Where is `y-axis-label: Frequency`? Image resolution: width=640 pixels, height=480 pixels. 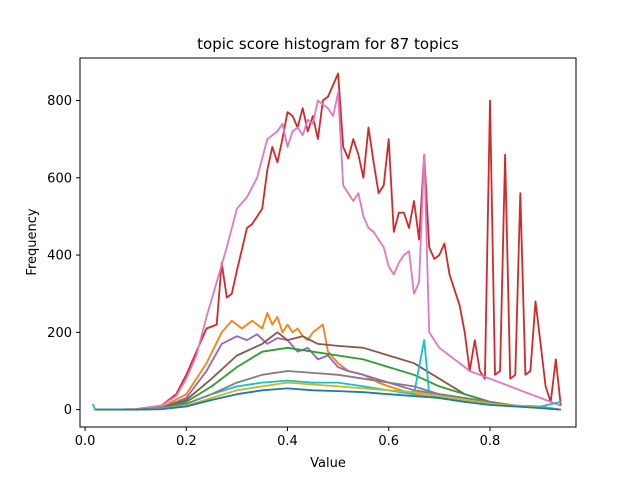 y-axis-label: Frequency is located at coordinates (32, 241).